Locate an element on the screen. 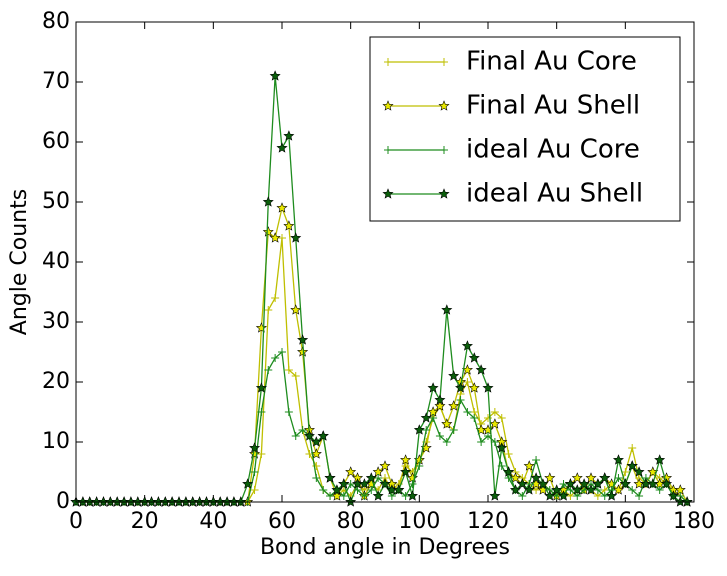 The image size is (727, 576). y-tick-label: 60 is located at coordinates (56, 141).